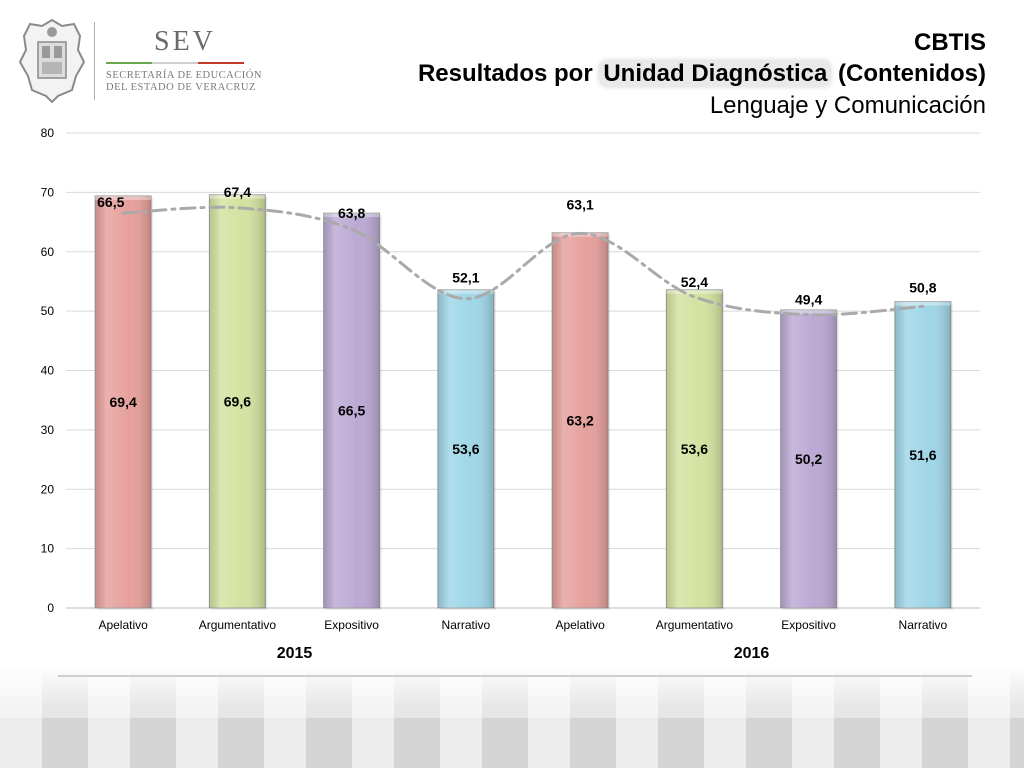 Image resolution: width=1024 pixels, height=768 pixels. What do you see at coordinates (694, 282) in the screenshot?
I see `line-value-label: 52,4` at bounding box center [694, 282].